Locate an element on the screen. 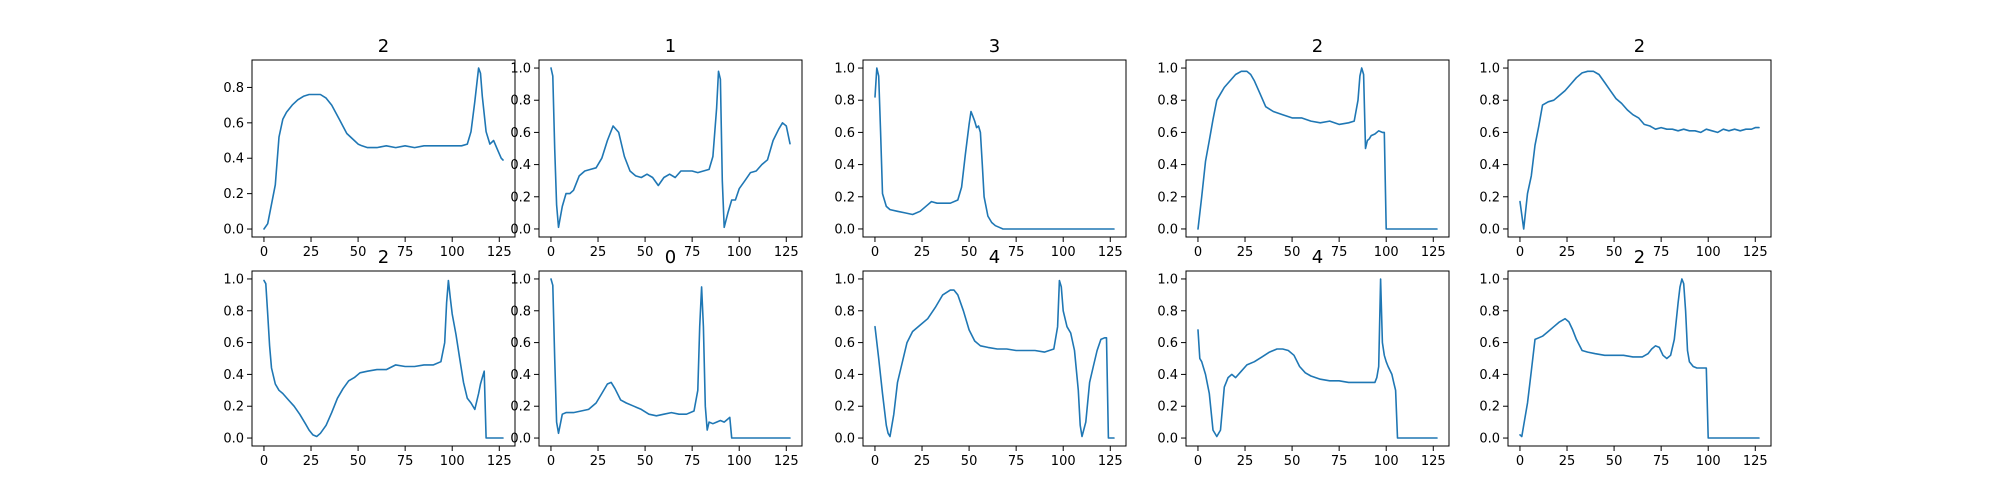 This screenshot has height=500, width=2000. subplot-8: 4 0 25 50 75 100 125 0.0 0.2 0.4 0.6 0.8 1.0 is located at coordinates (980, 358).